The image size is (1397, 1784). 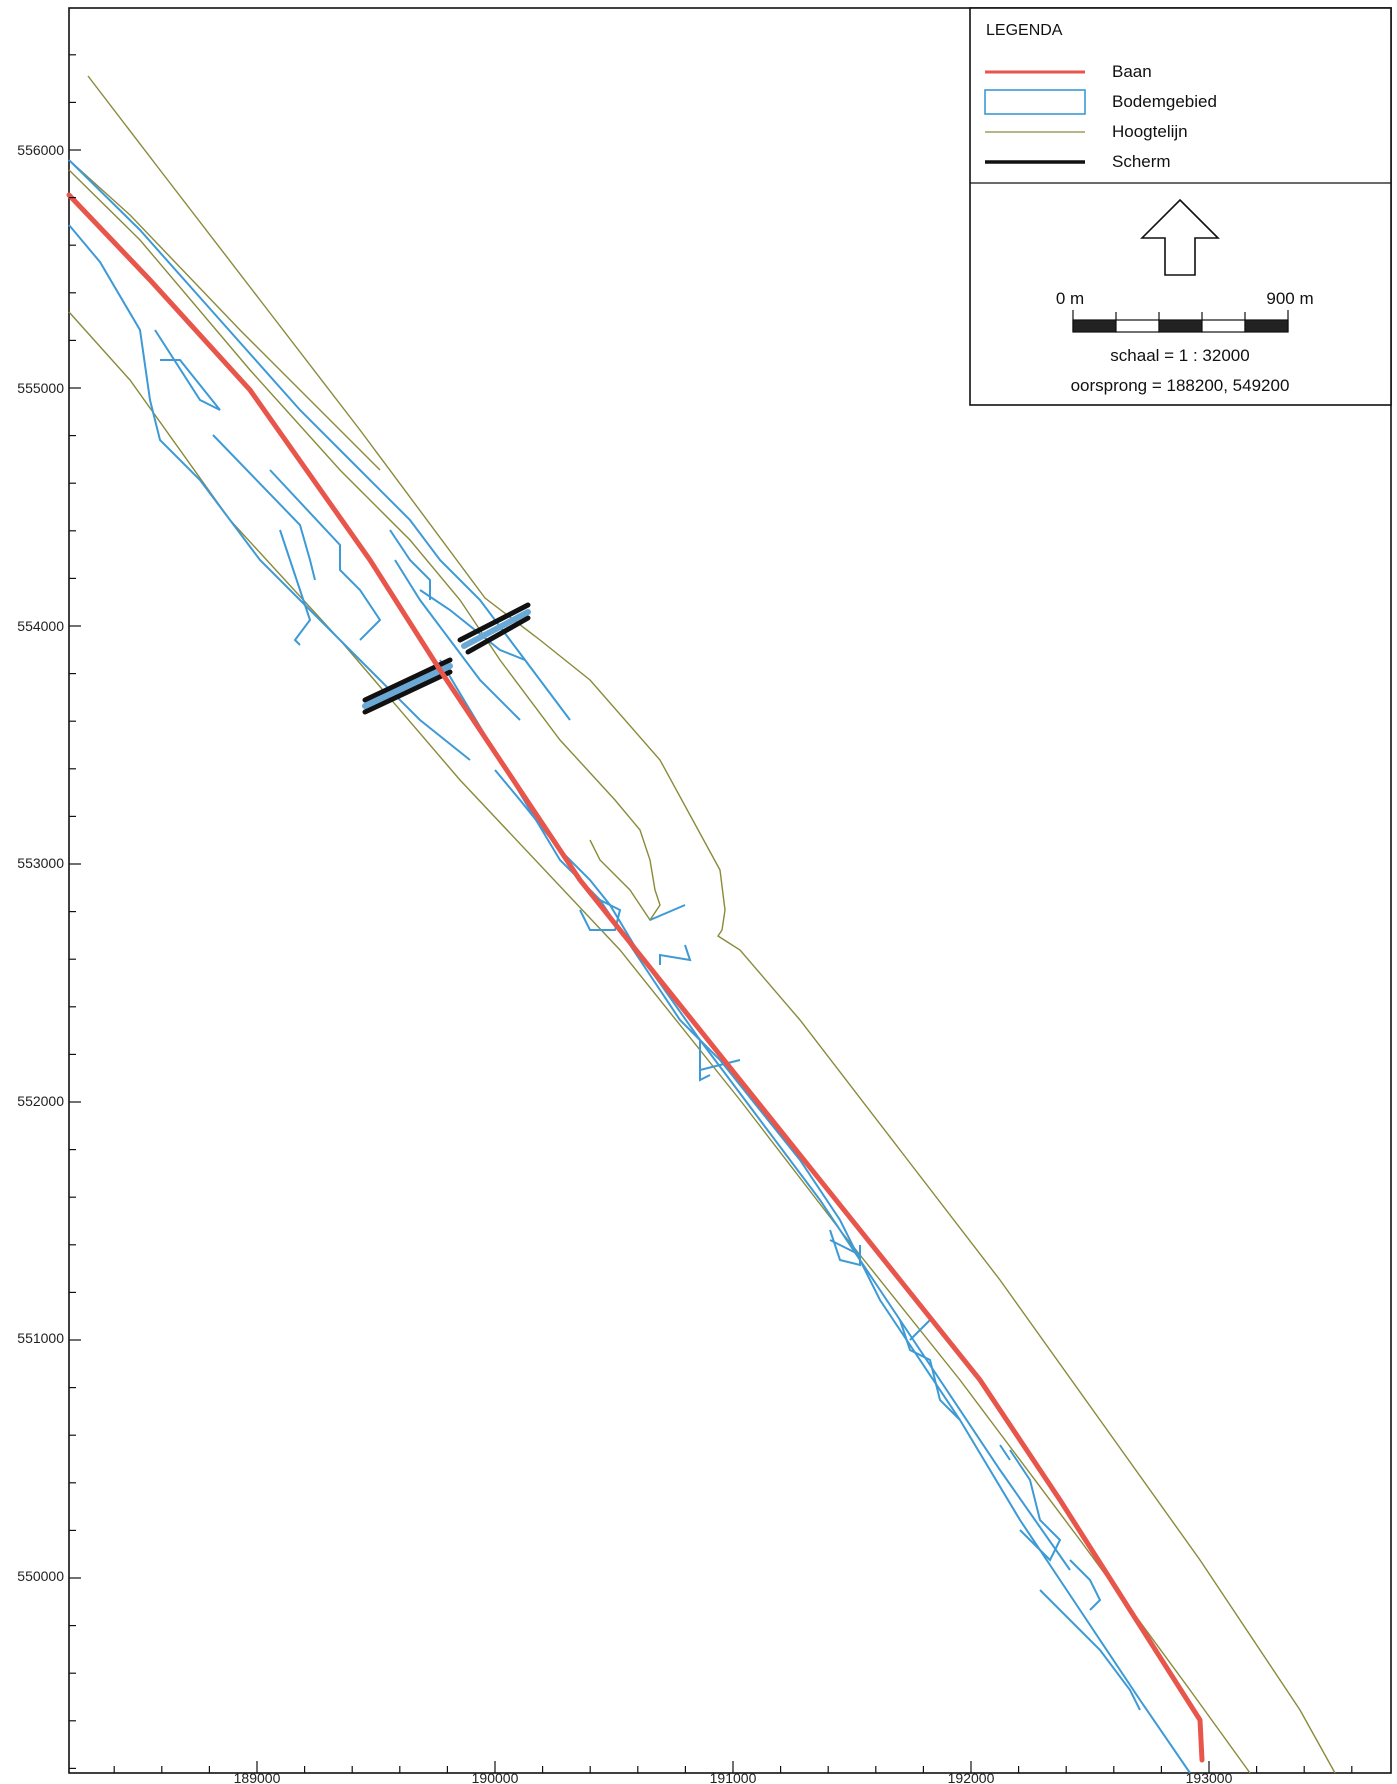 What do you see at coordinates (1150, 131) in the screenshot?
I see `legend-hoogtelijn-label: Hoogtelijn` at bounding box center [1150, 131].